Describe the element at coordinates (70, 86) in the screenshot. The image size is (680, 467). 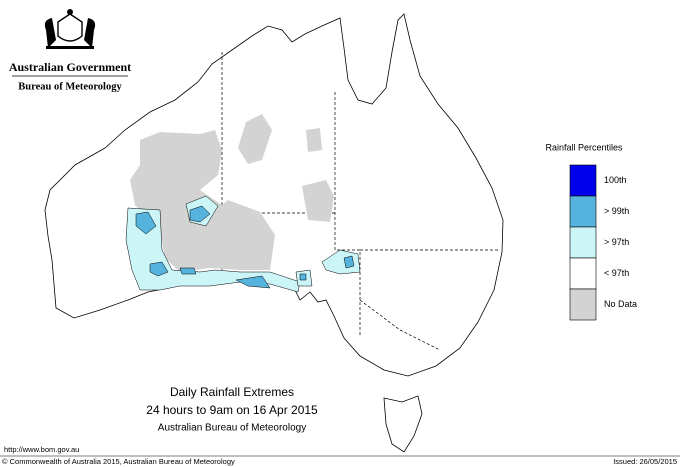
I see `bureau-name: Bureau of Meteorology` at that location.